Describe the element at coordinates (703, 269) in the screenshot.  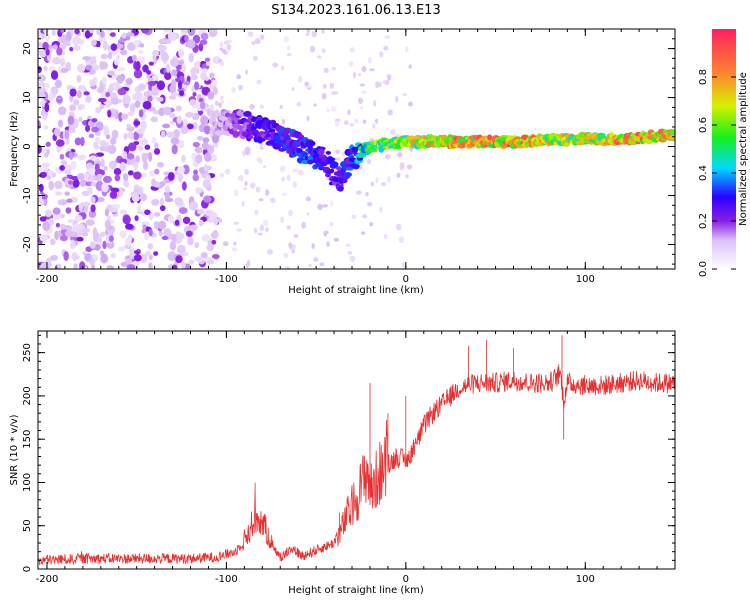
I see `colorbar-tick-label: 0.0` at that location.